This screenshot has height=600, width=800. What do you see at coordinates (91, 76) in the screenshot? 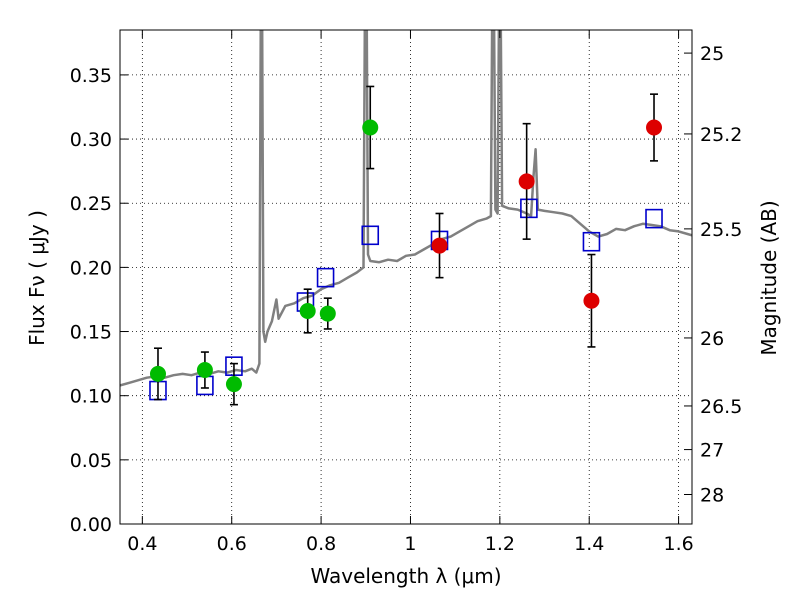
I see `y-tick-label: 0.35` at bounding box center [91, 76].